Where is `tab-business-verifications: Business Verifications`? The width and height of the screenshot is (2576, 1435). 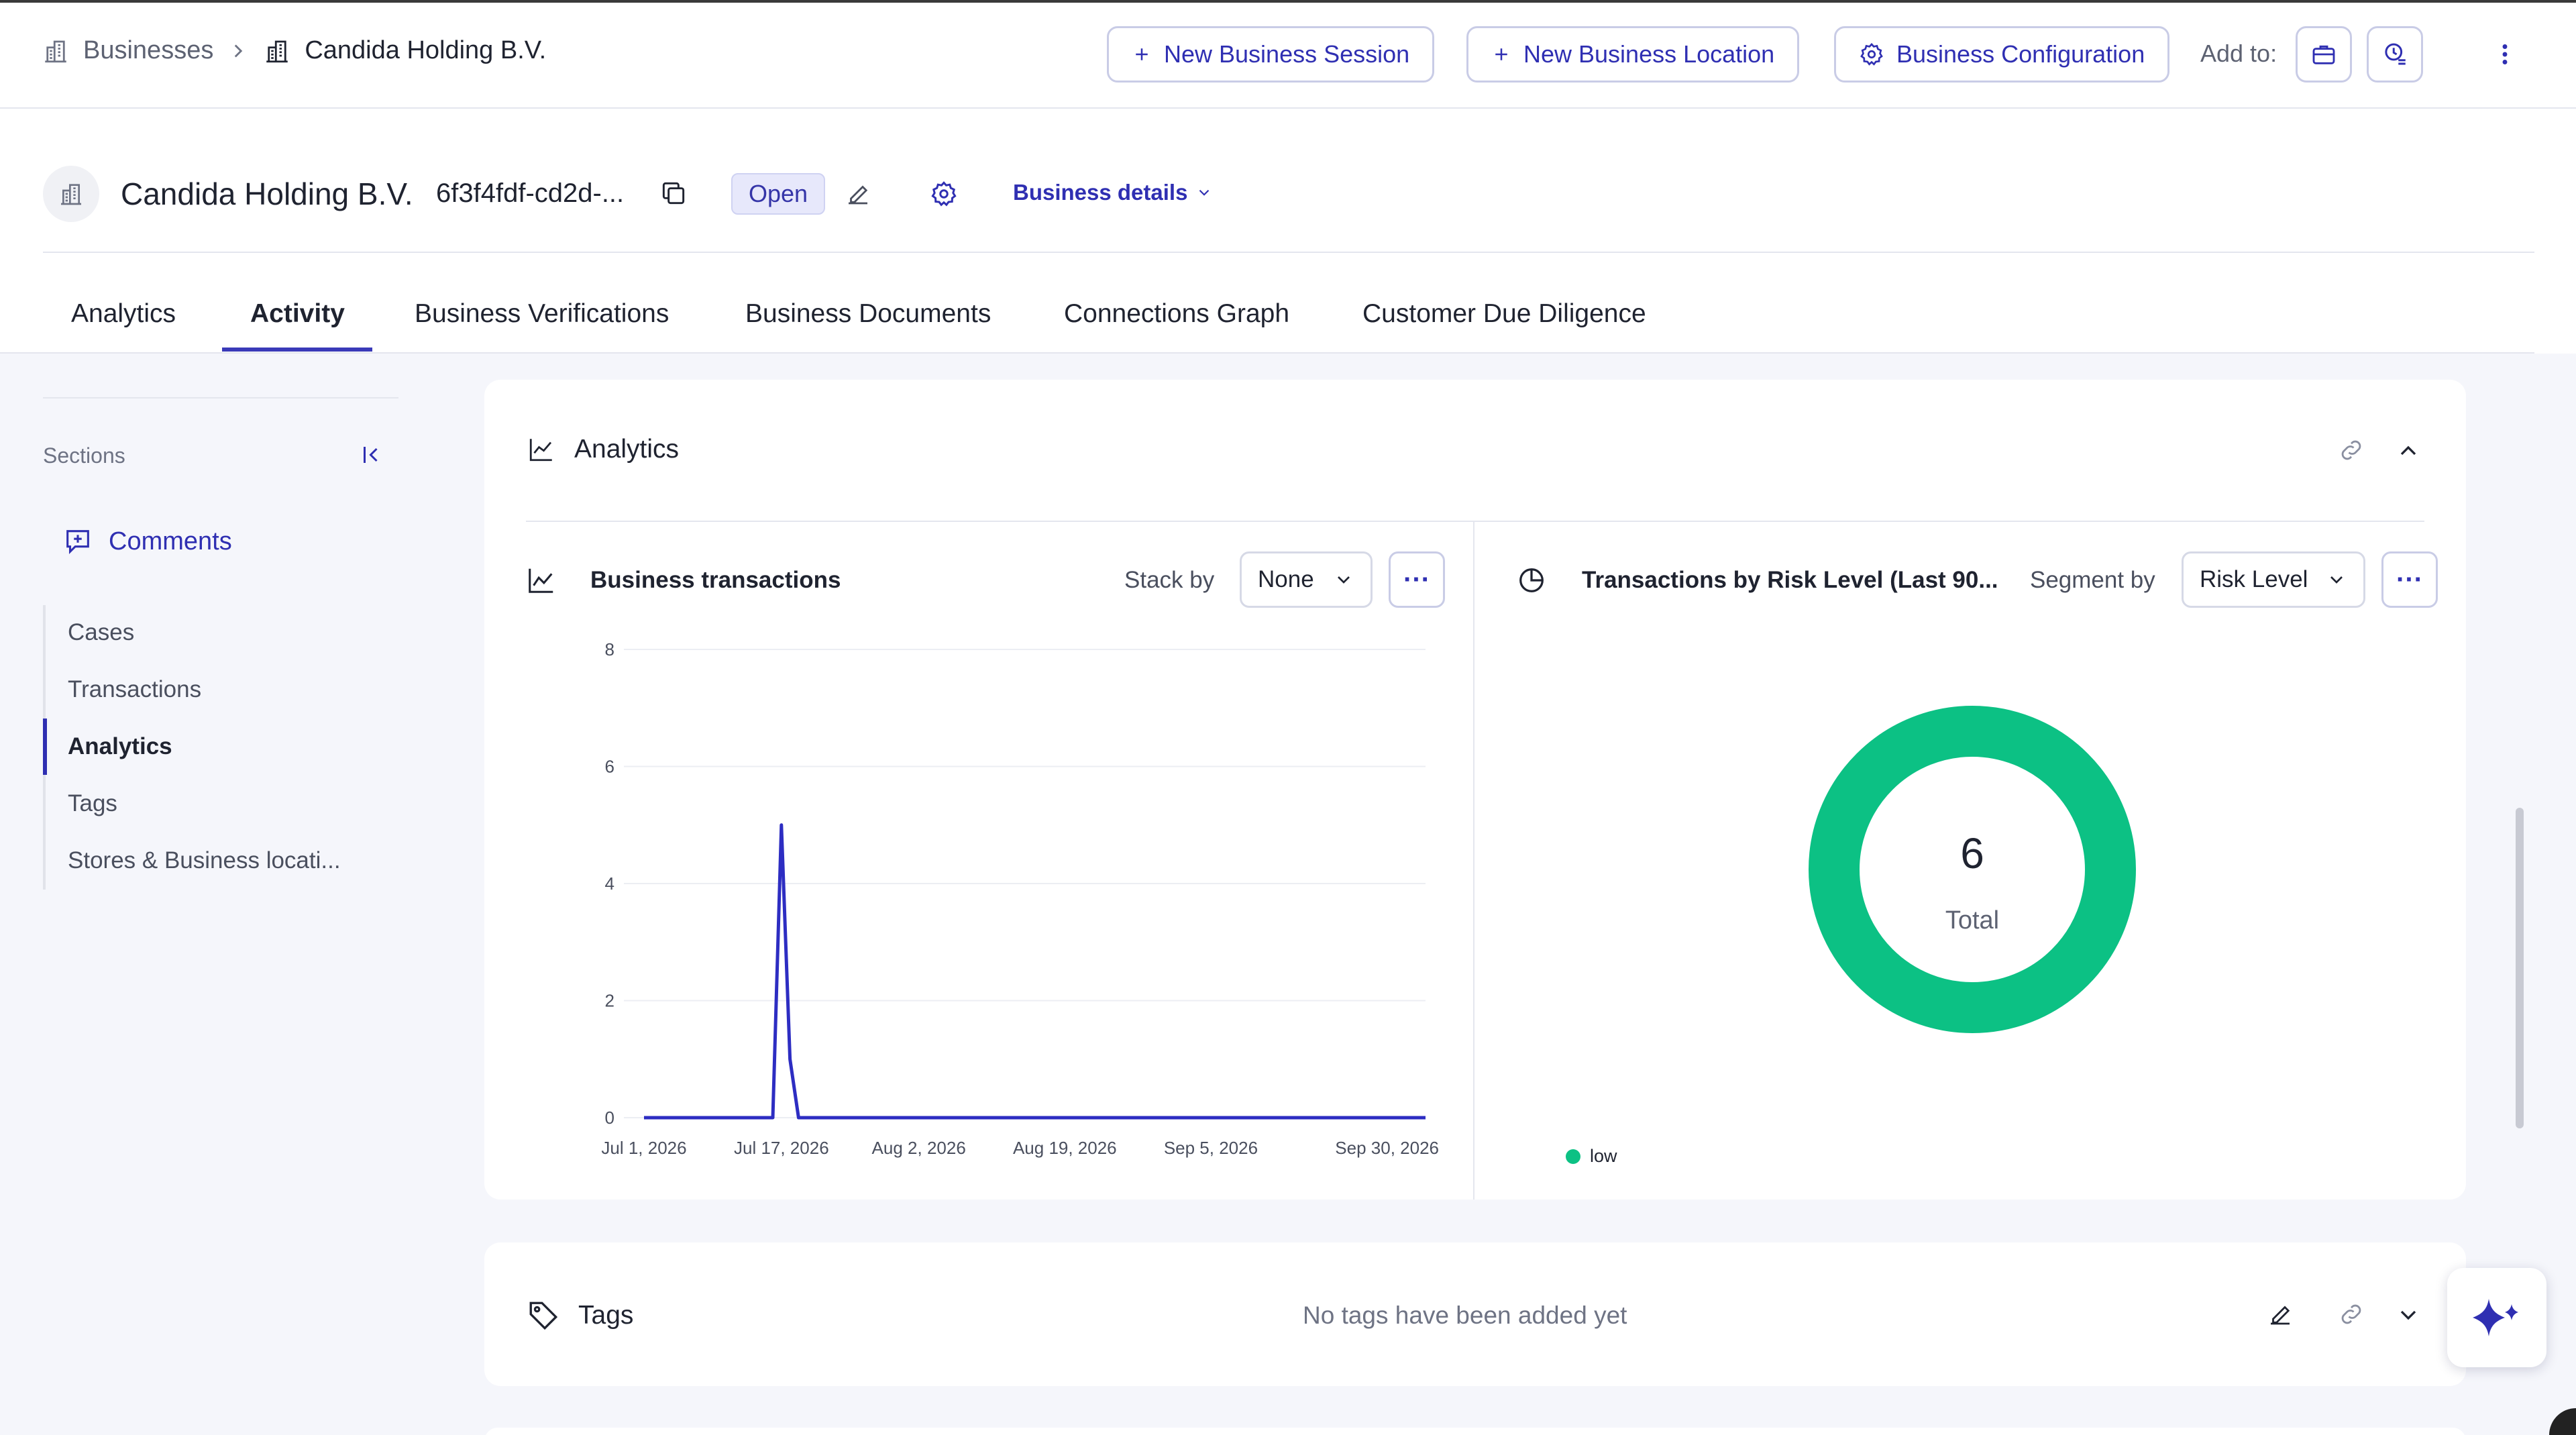
tab-business-verifications: Business Verifications is located at coordinates (542, 313).